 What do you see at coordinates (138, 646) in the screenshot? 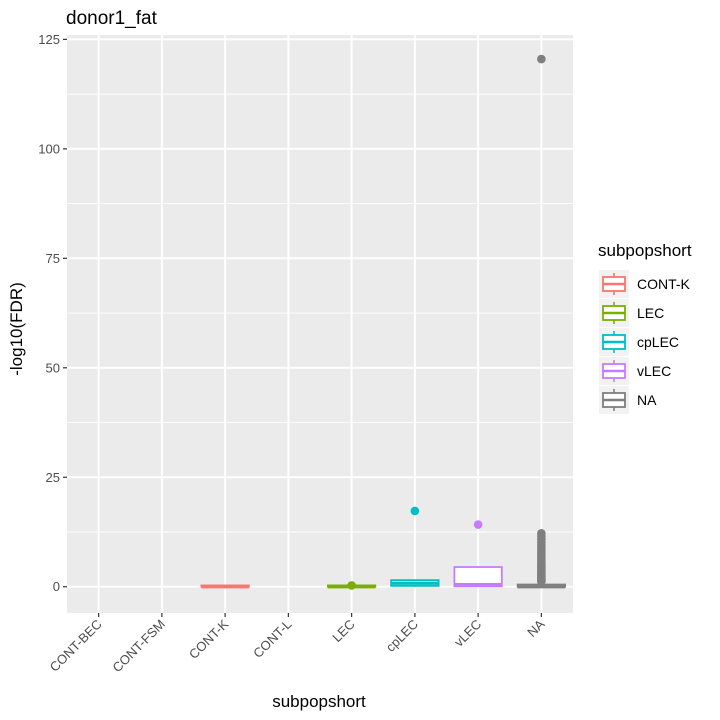
I see `x-tick-label: CONT-FSM` at bounding box center [138, 646].